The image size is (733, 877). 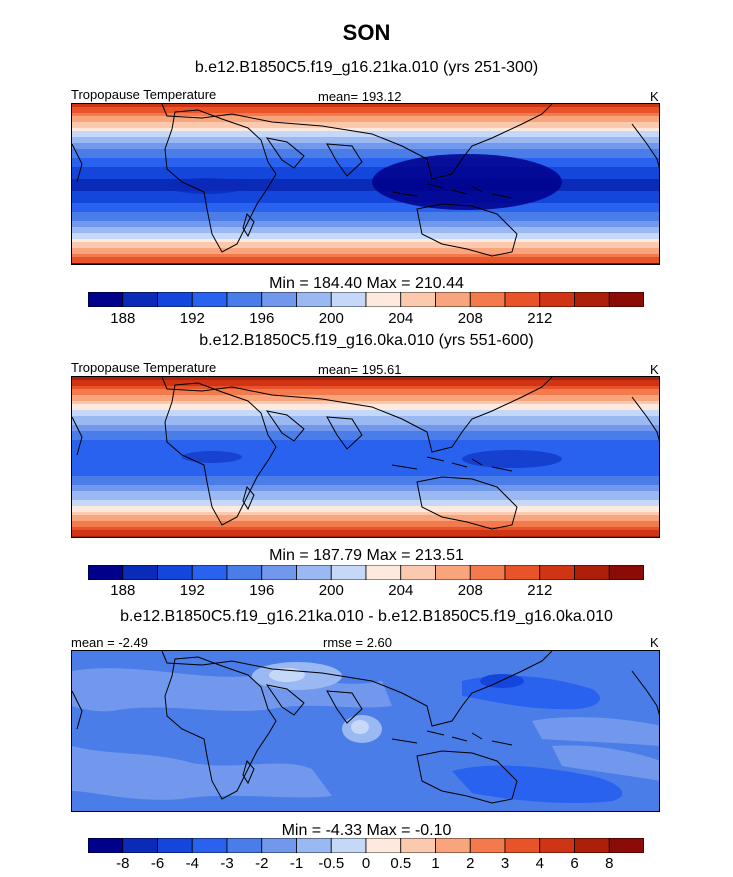 What do you see at coordinates (192, 318) in the screenshot?
I see `panel-1-colorbar-tick-label: 192` at bounding box center [192, 318].